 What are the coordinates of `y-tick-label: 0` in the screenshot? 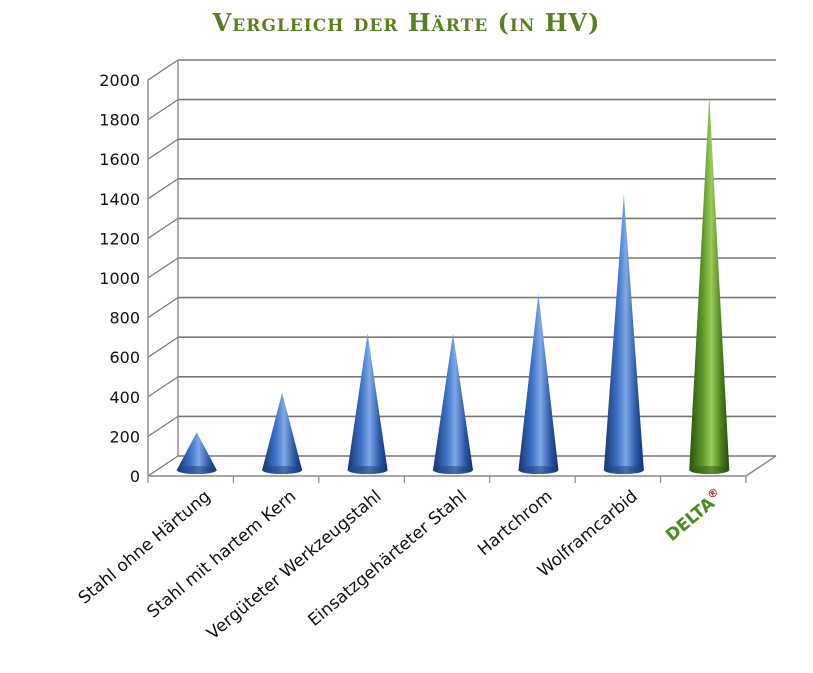 It's located at (135, 476).